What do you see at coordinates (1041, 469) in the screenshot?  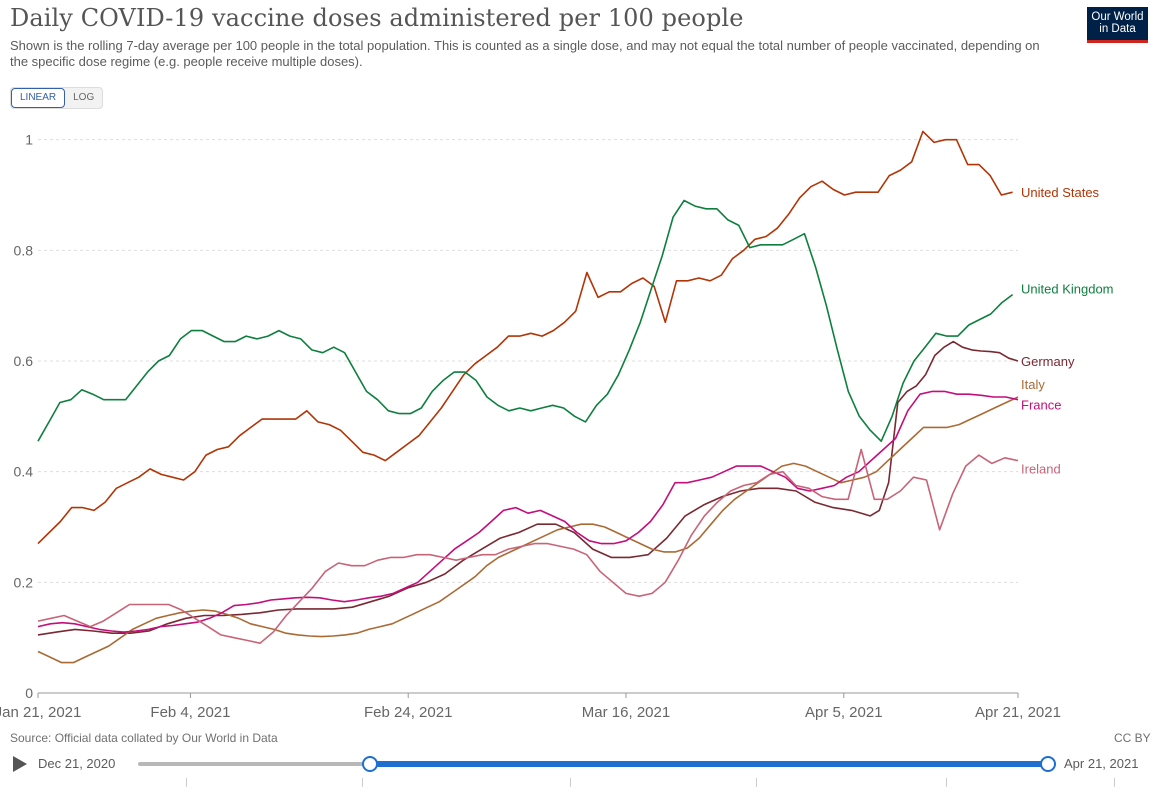 I see `series-label-ireland: Ireland` at bounding box center [1041, 469].